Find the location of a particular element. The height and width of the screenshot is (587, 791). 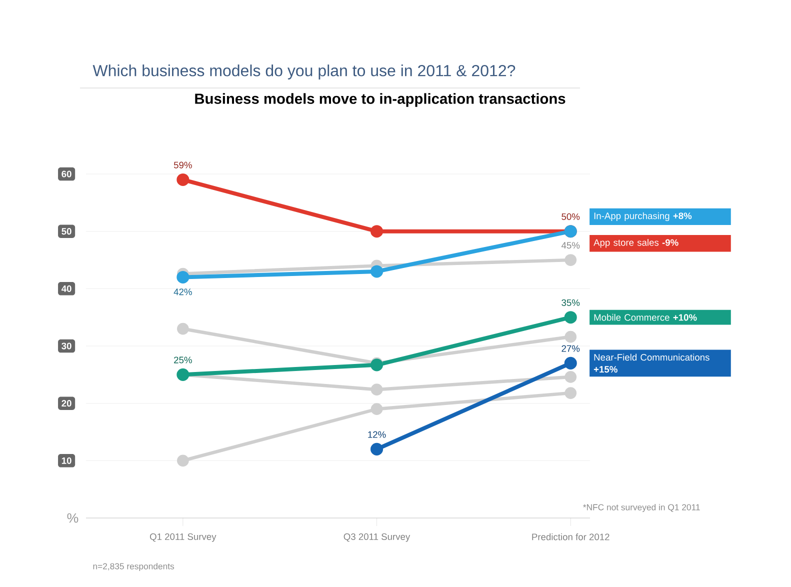

text: Mobile Commerce +10% is located at coordinates (645, 317).